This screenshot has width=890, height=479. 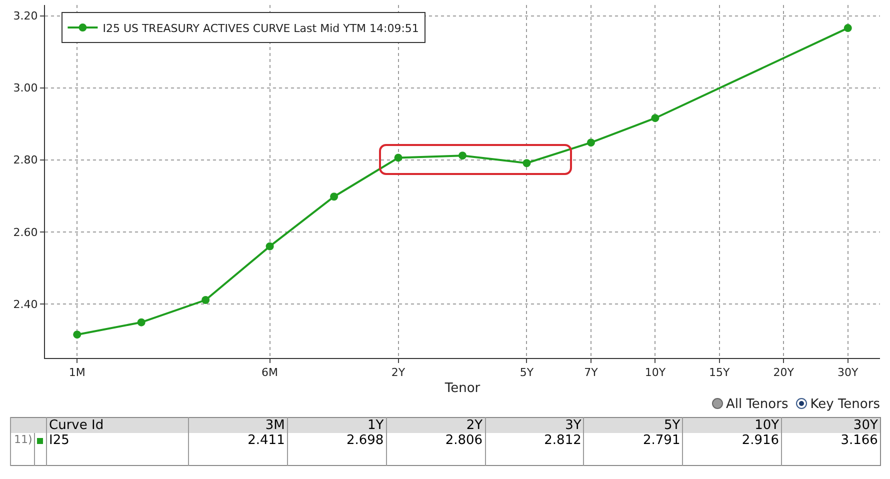 I want to click on x-tick-label: 6M, so click(x=270, y=373).